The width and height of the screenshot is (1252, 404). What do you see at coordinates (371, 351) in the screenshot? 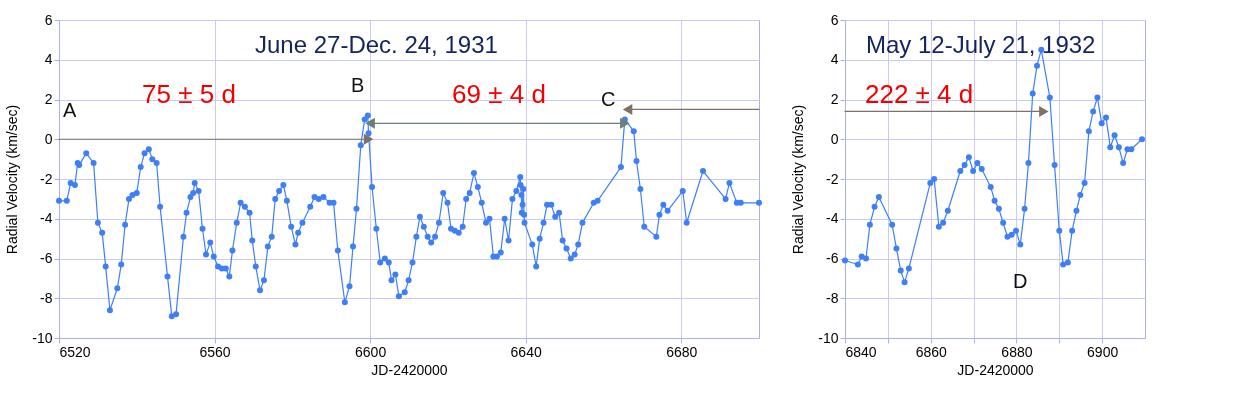
I see `x-tick-label: 6600` at bounding box center [371, 351].